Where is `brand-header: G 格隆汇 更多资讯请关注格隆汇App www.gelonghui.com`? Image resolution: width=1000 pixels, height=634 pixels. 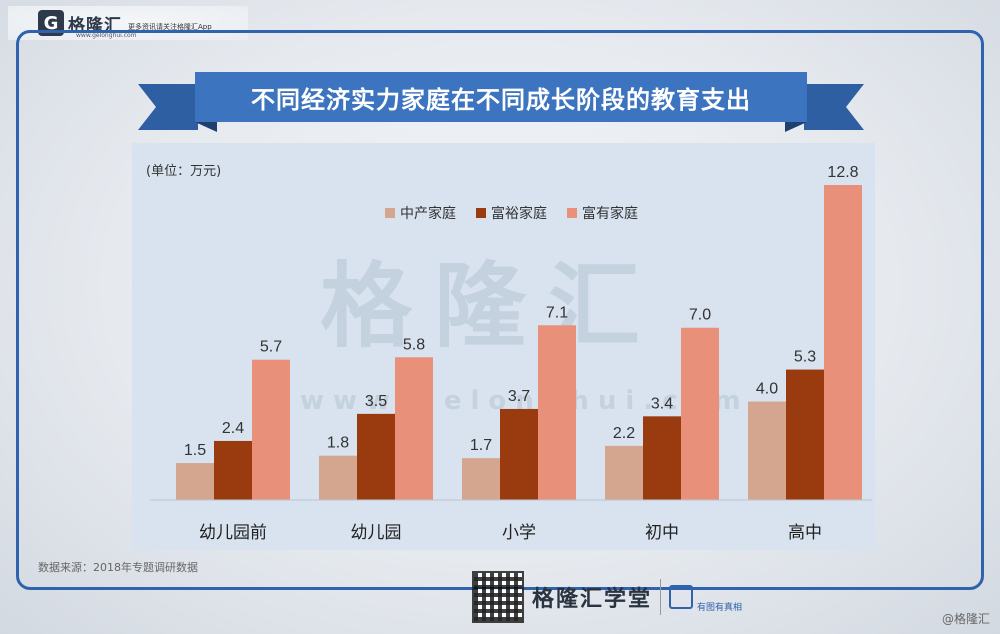 brand-header: G 格隆汇 更多资讯请关注格隆汇App www.gelonghui.com is located at coordinates (128, 23).